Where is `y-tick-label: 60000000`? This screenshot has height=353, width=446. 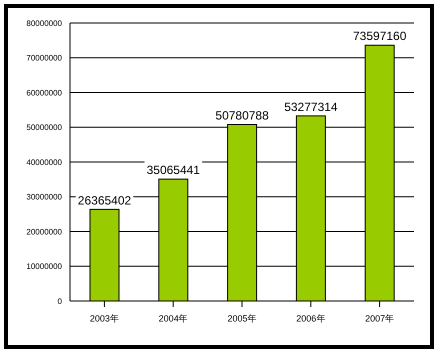
y-tick-label: 60000000 is located at coordinates (44, 93).